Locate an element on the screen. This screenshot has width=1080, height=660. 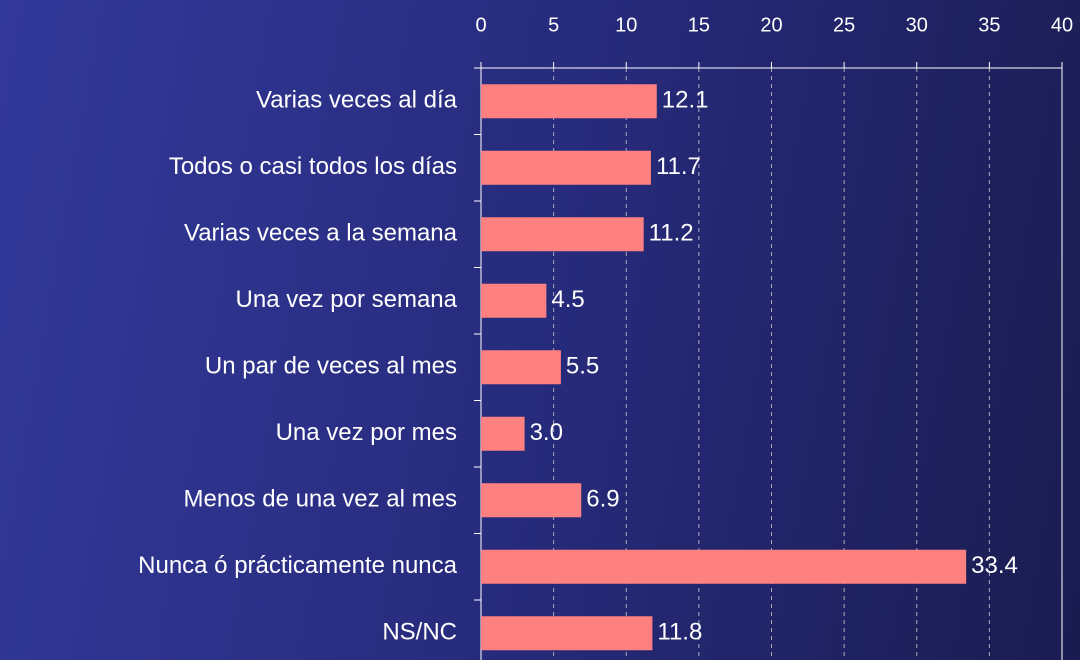
y-tick-label: NS/NC is located at coordinates (419, 632).